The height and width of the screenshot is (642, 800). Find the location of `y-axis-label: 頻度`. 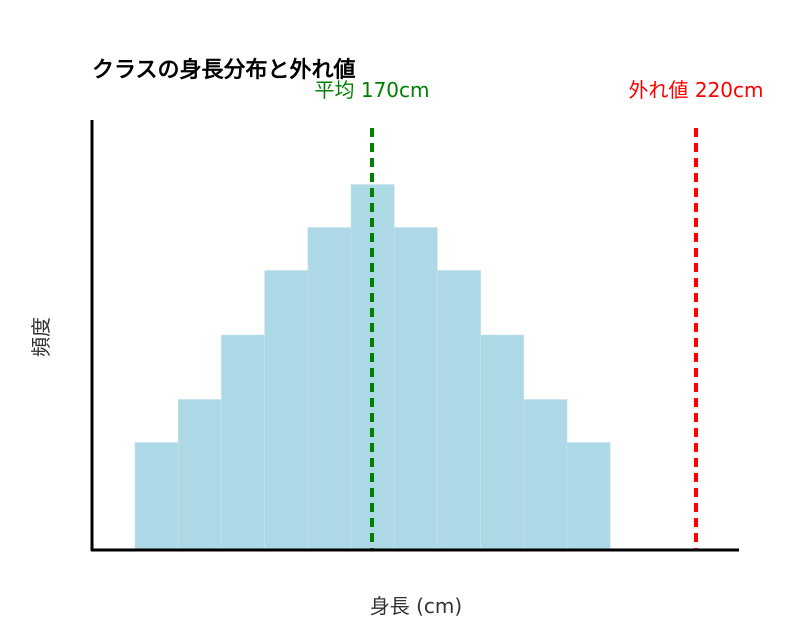

y-axis-label: 頻度 is located at coordinates (41, 337).